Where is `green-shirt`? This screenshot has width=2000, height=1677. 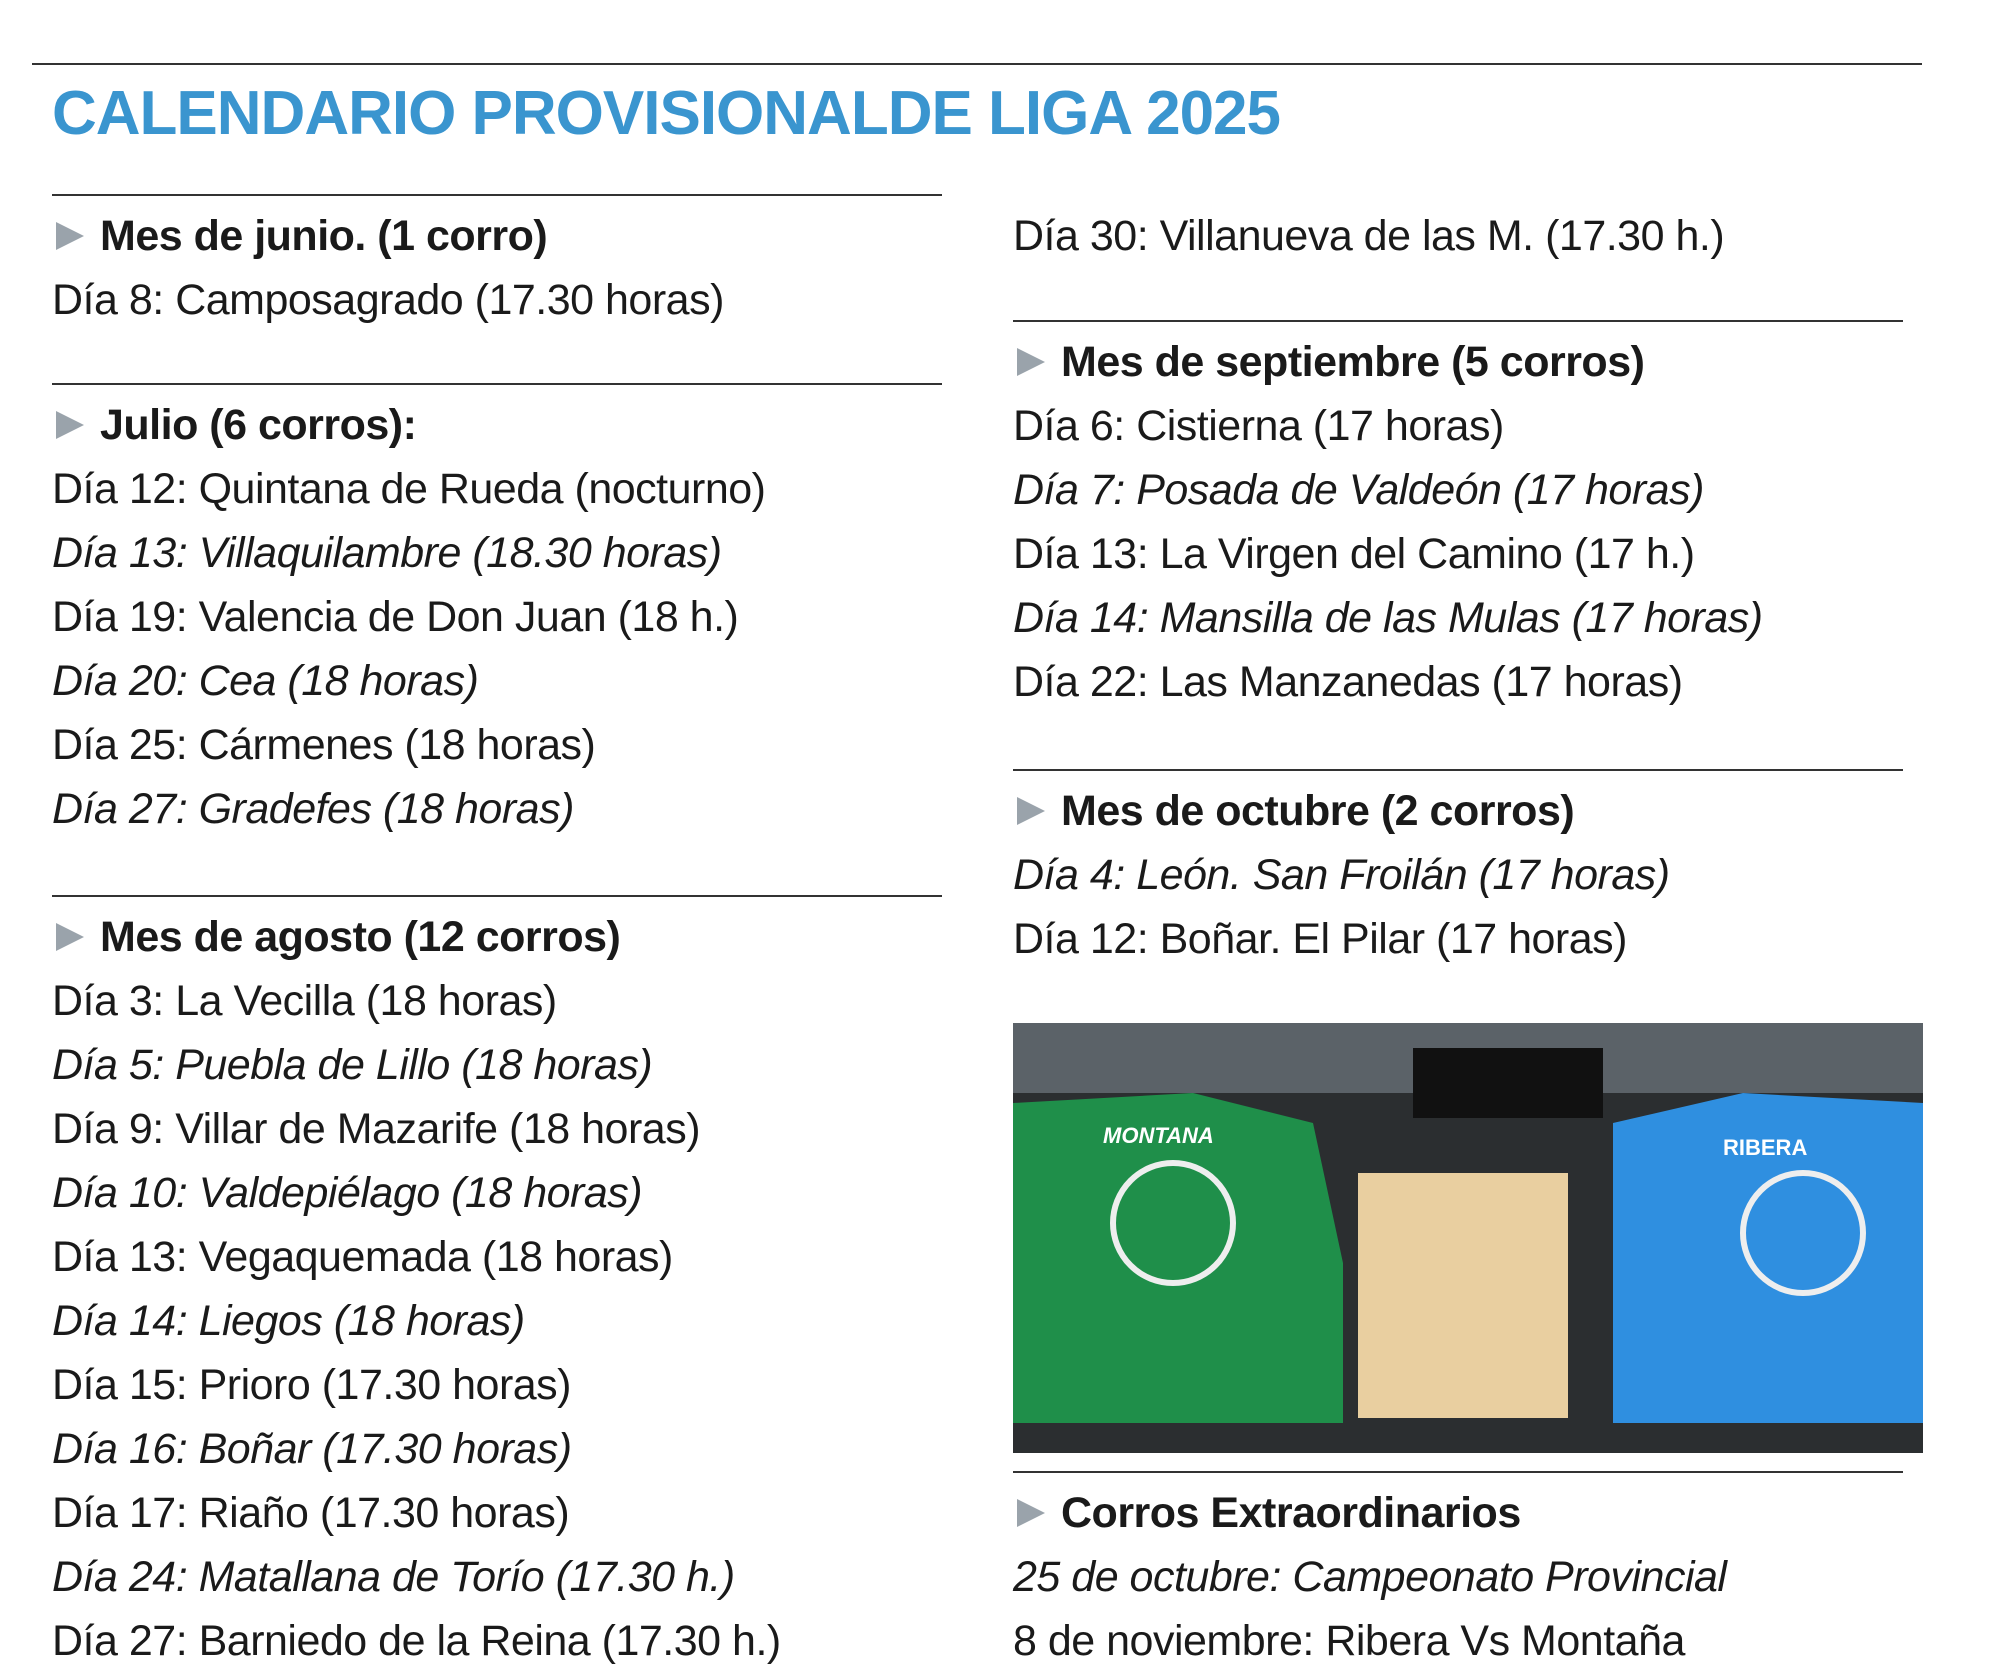 green-shirt is located at coordinates (1178, 1258).